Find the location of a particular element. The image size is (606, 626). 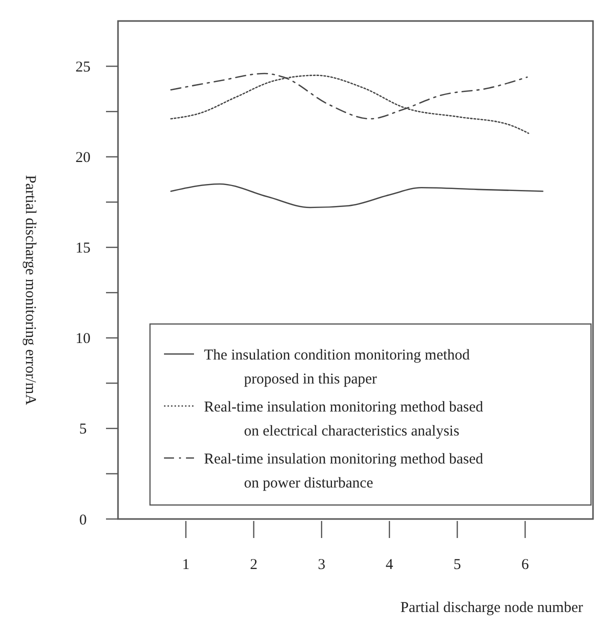

y-tick-label: 10 is located at coordinates (83, 339).